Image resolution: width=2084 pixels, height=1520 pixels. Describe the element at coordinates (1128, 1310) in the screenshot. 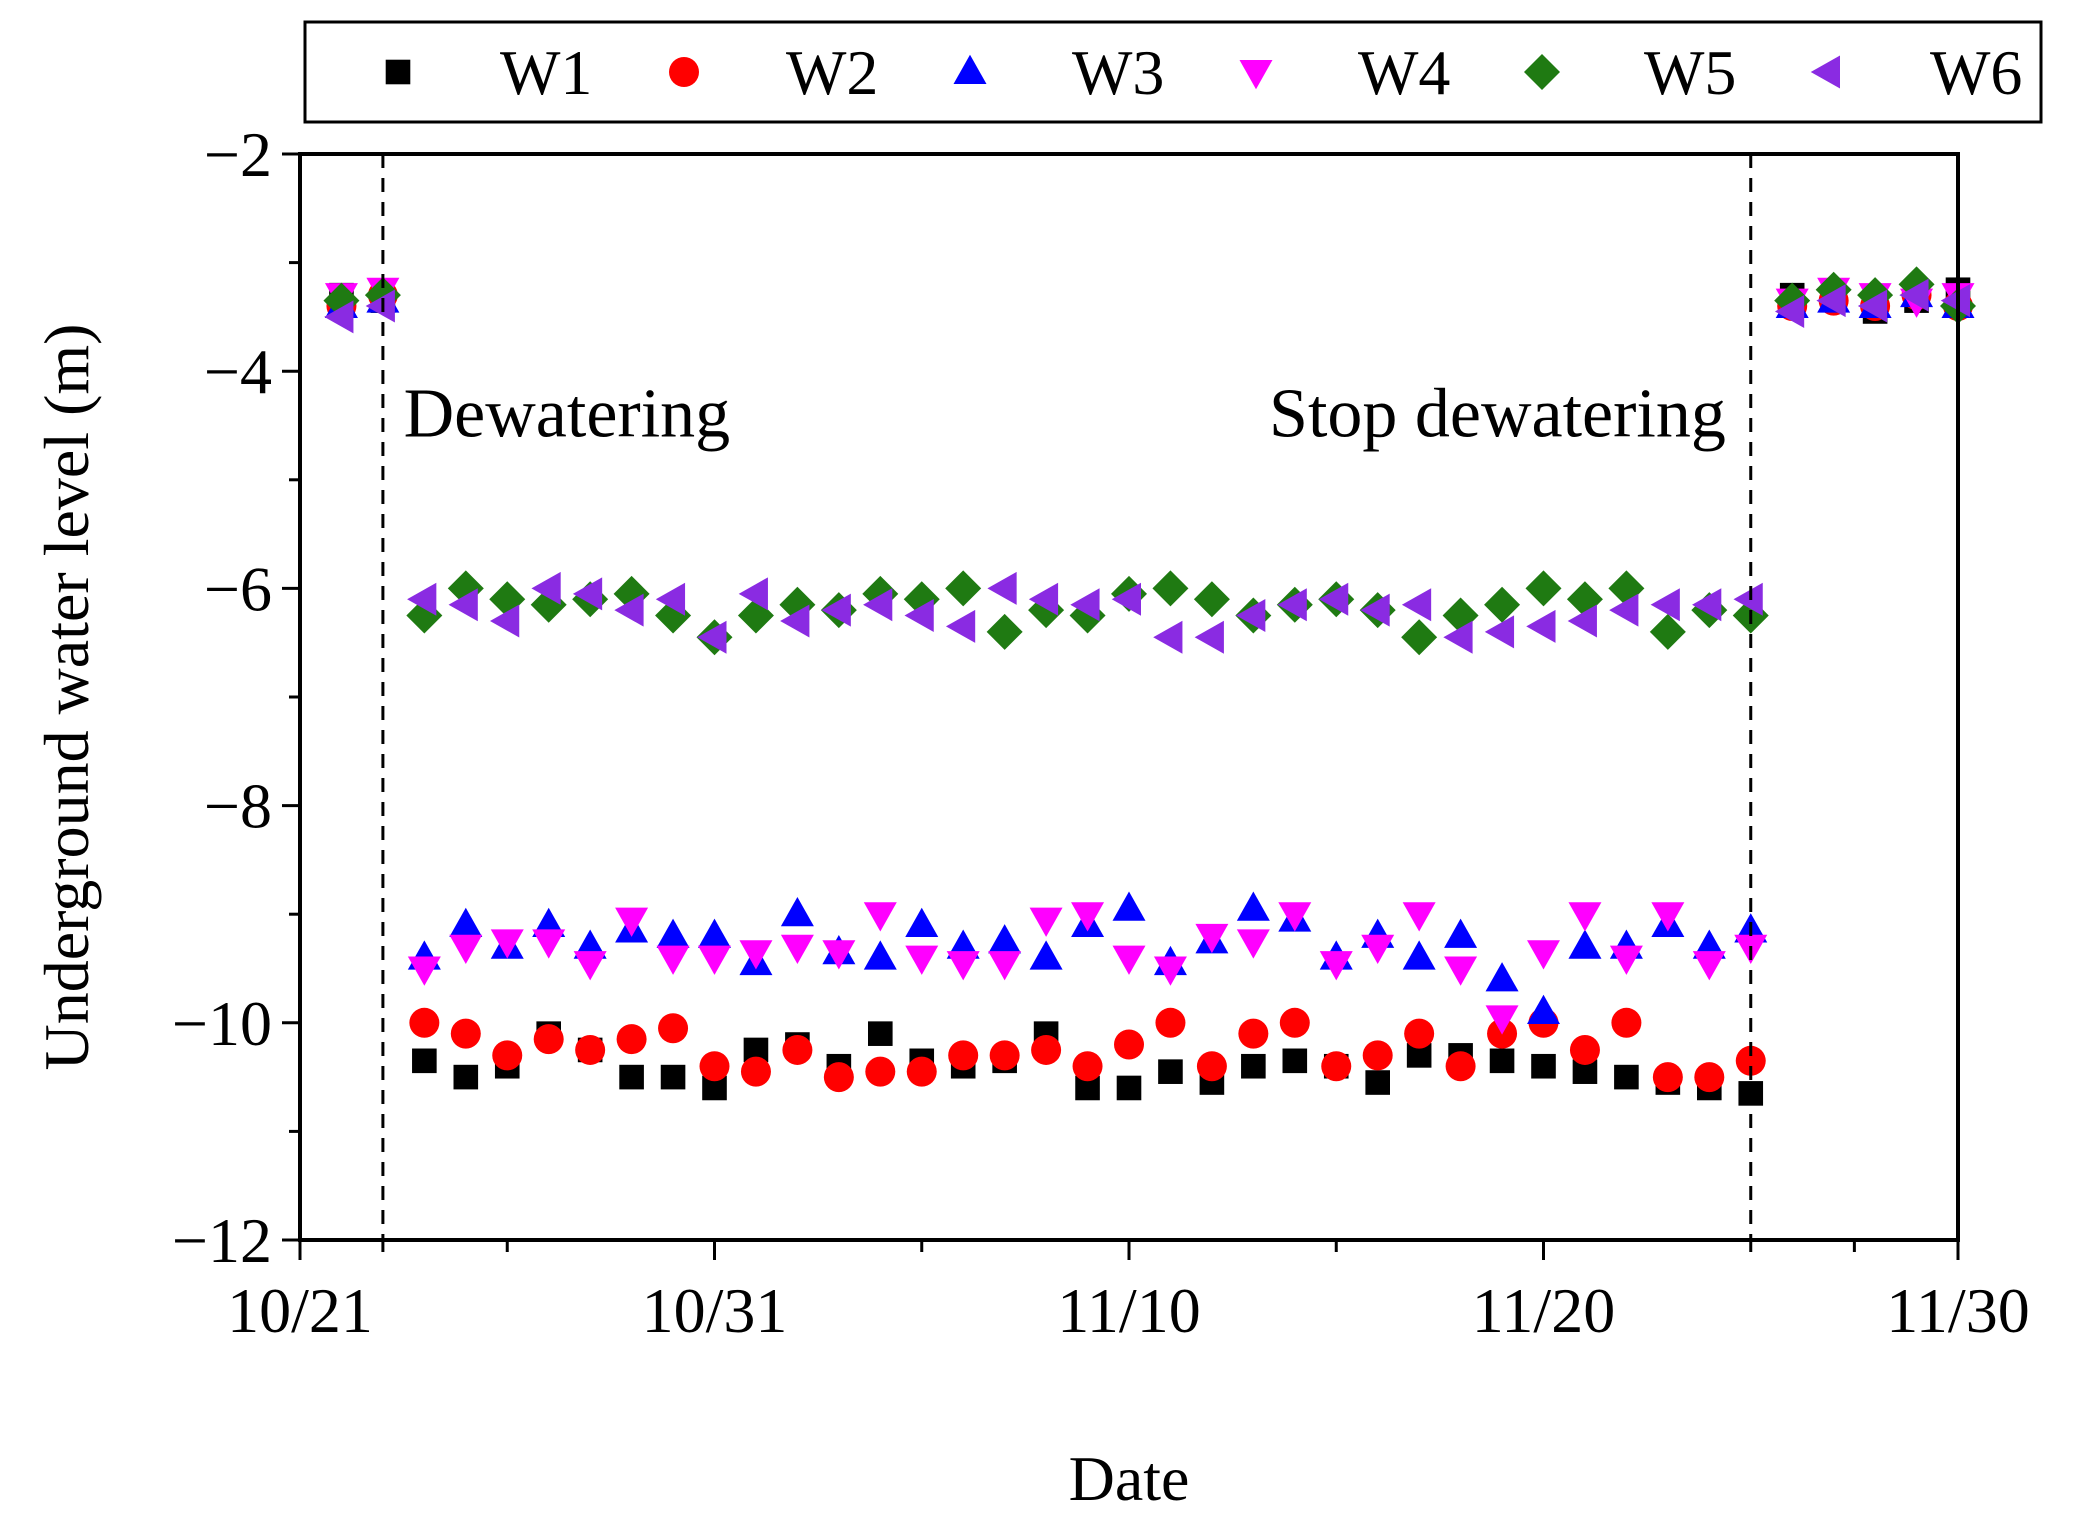

I see `x-tick-label: 11/10` at that location.